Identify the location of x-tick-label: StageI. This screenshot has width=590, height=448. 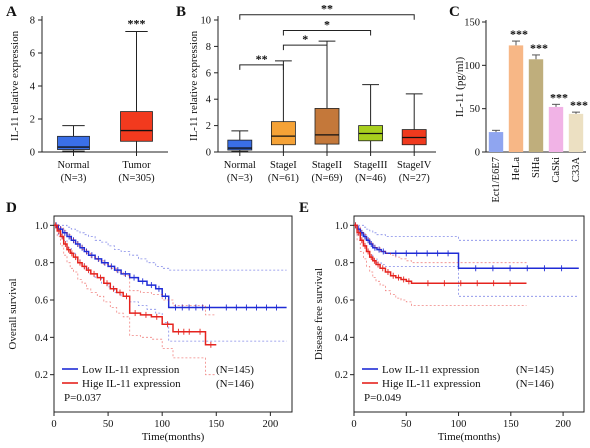
(283, 165).